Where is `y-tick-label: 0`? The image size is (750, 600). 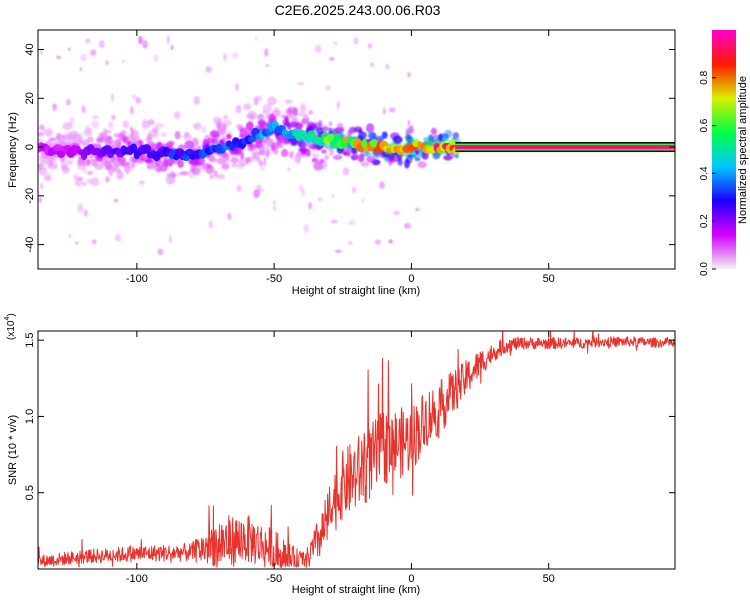 y-tick-label: 0 is located at coordinates (30, 147).